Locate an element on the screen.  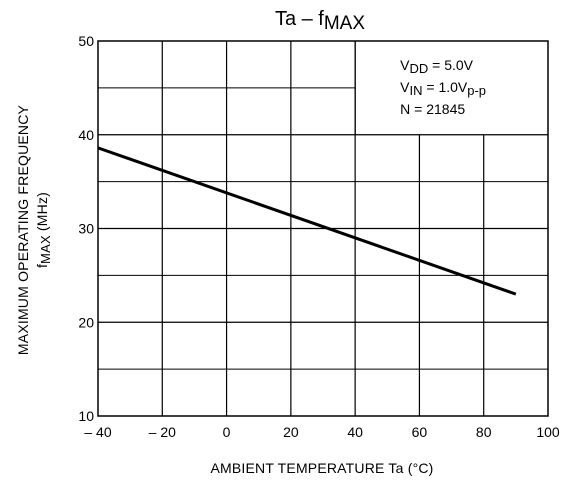
y-tick-label: 30 is located at coordinates (86, 229).